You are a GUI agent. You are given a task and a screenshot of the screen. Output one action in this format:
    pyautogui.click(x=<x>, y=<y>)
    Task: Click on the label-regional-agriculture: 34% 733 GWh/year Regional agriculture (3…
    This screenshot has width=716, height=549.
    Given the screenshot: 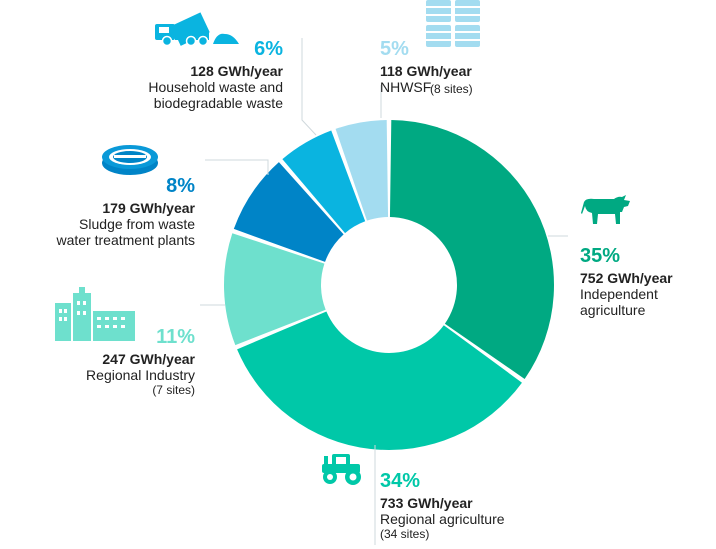 What is the action you would take?
    pyautogui.click(x=442, y=505)
    